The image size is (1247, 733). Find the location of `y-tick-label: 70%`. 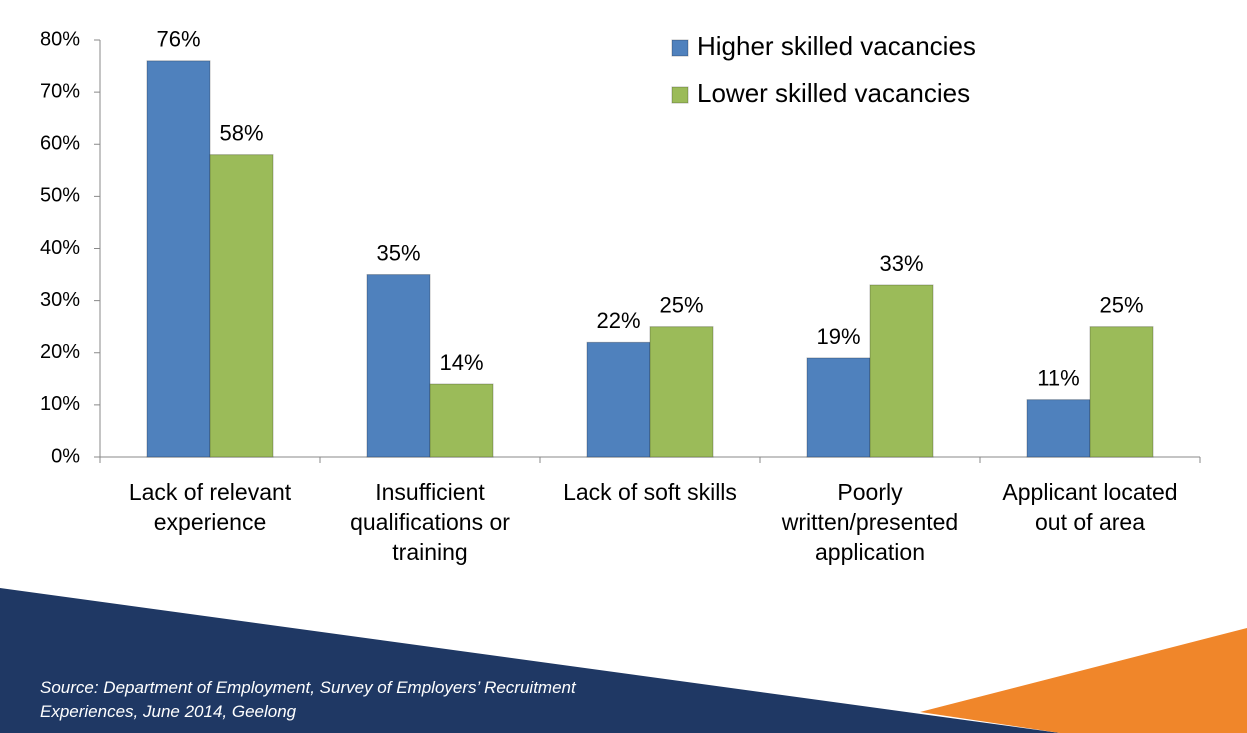

y-tick-label: 70% is located at coordinates (60, 91).